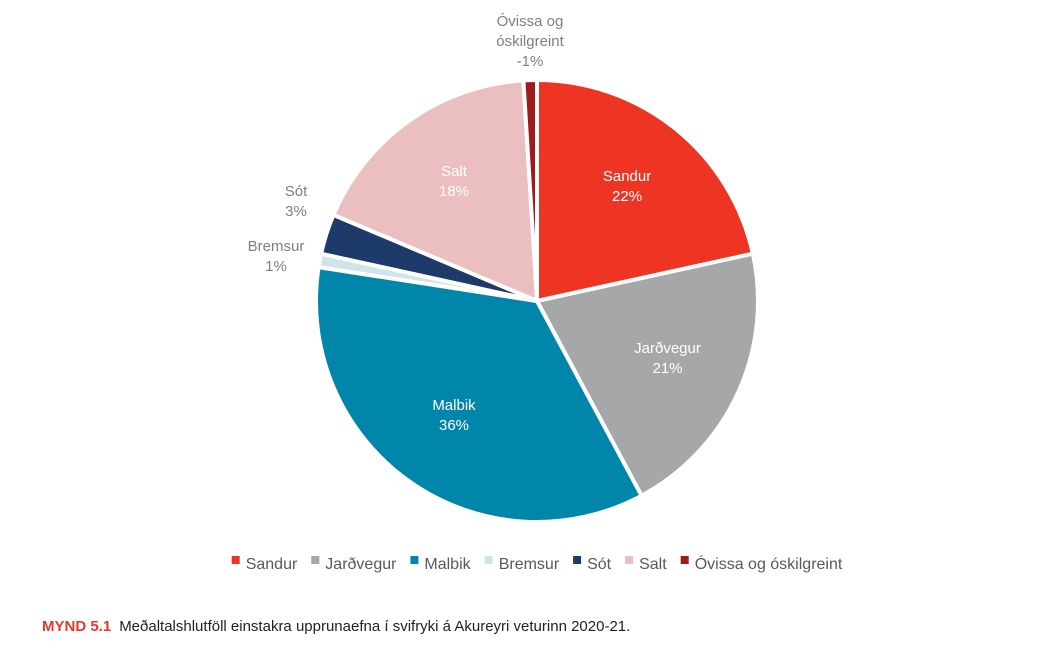 This screenshot has height=666, width=1039. I want to click on legend-item-jardvegur: Jarðvegur, so click(354, 564).